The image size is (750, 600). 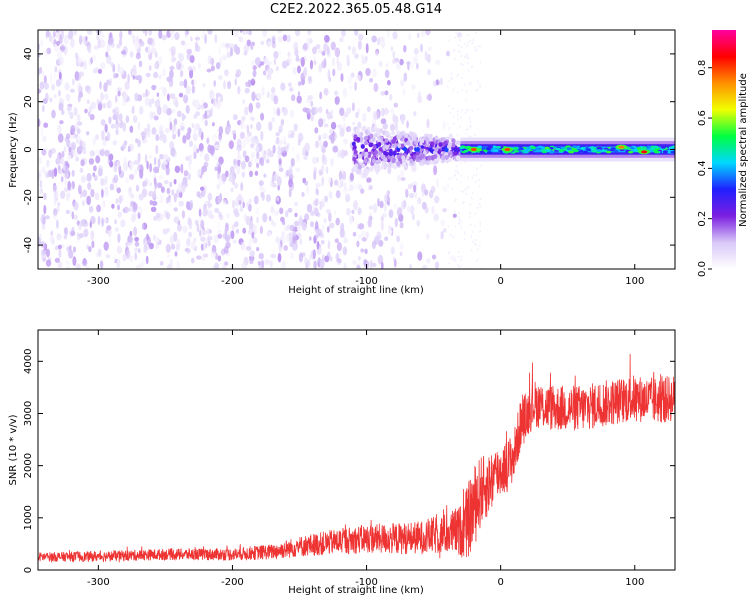 I want to click on snr-x-tick-label: -100, so click(x=366, y=582).